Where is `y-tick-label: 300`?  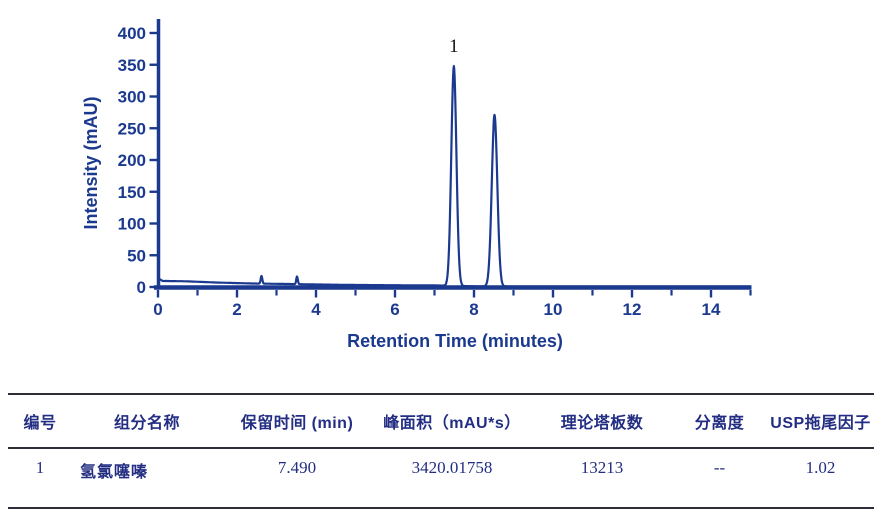
y-tick-label: 300 is located at coordinates (132, 97).